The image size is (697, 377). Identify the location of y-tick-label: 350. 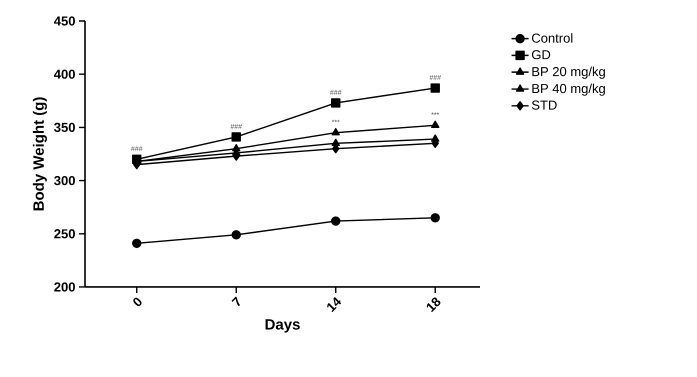
(64, 127).